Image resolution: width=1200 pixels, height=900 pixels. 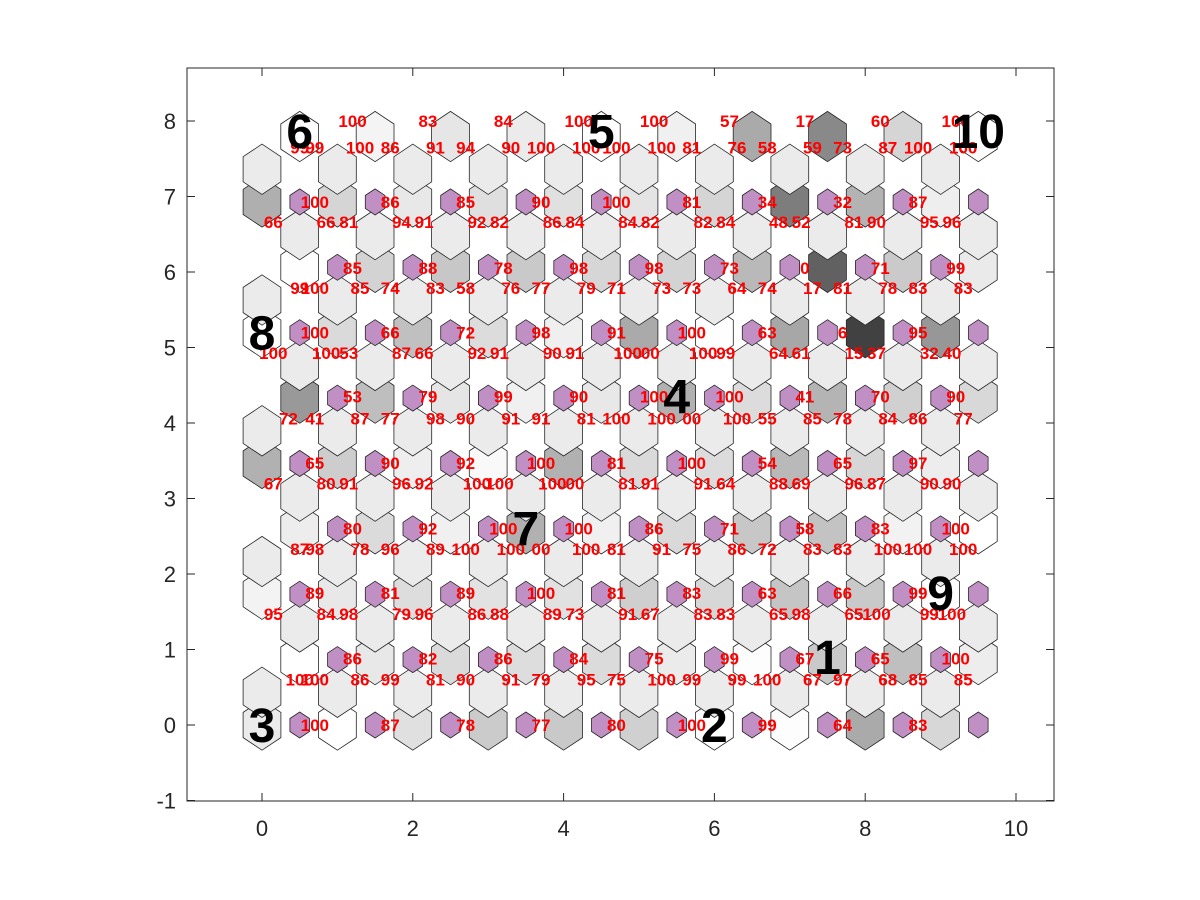 I want to click on y-tick-label: 5, so click(x=170, y=348).